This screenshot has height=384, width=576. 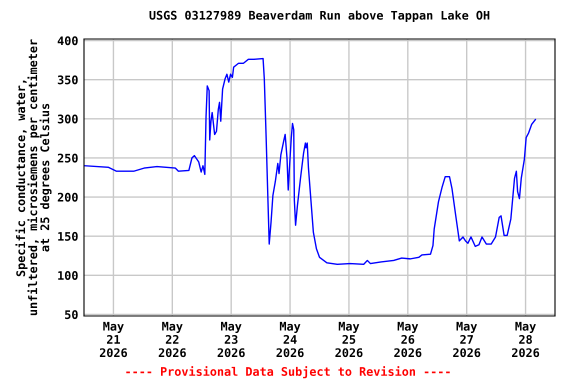 I want to click on x-tick-label: May 24 2026, so click(x=290, y=340).